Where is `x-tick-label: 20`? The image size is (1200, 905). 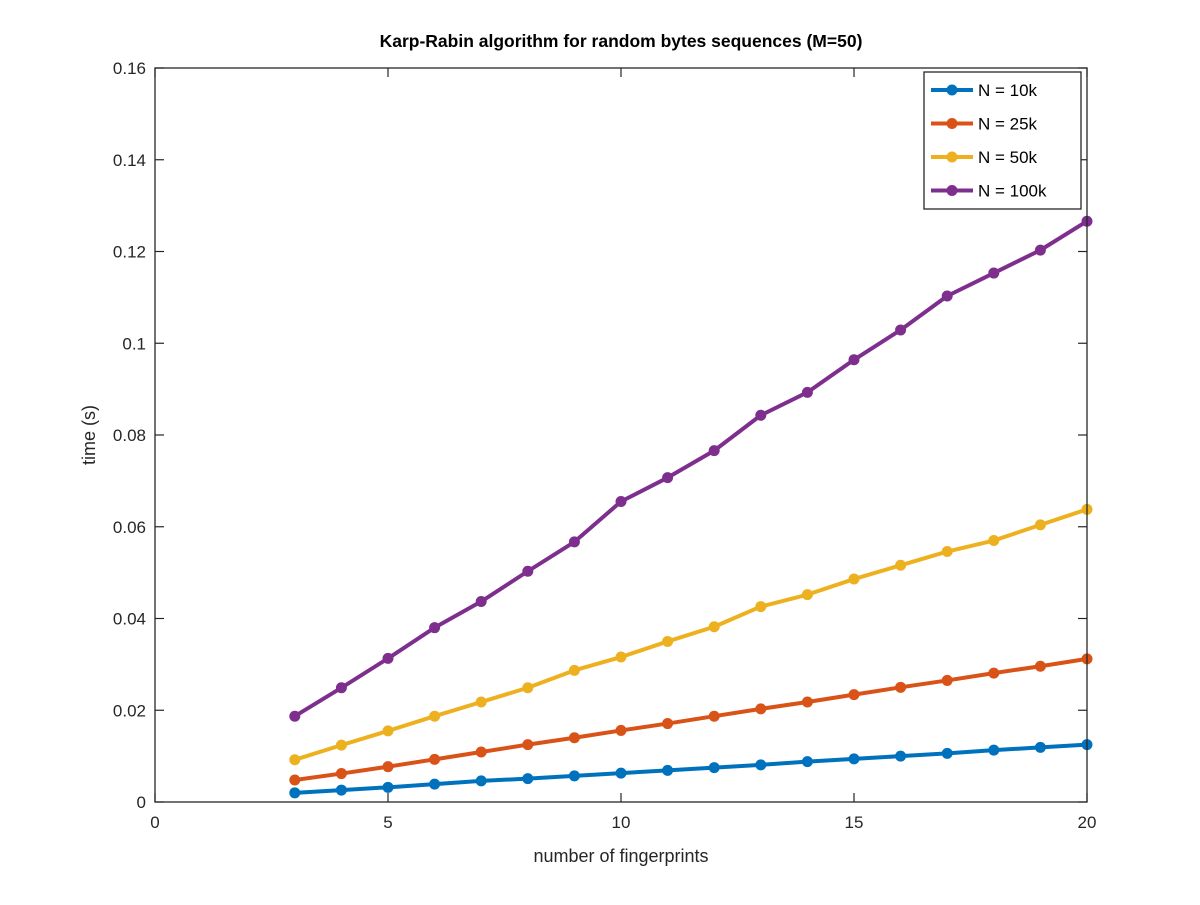
x-tick-label: 20 is located at coordinates (1087, 822).